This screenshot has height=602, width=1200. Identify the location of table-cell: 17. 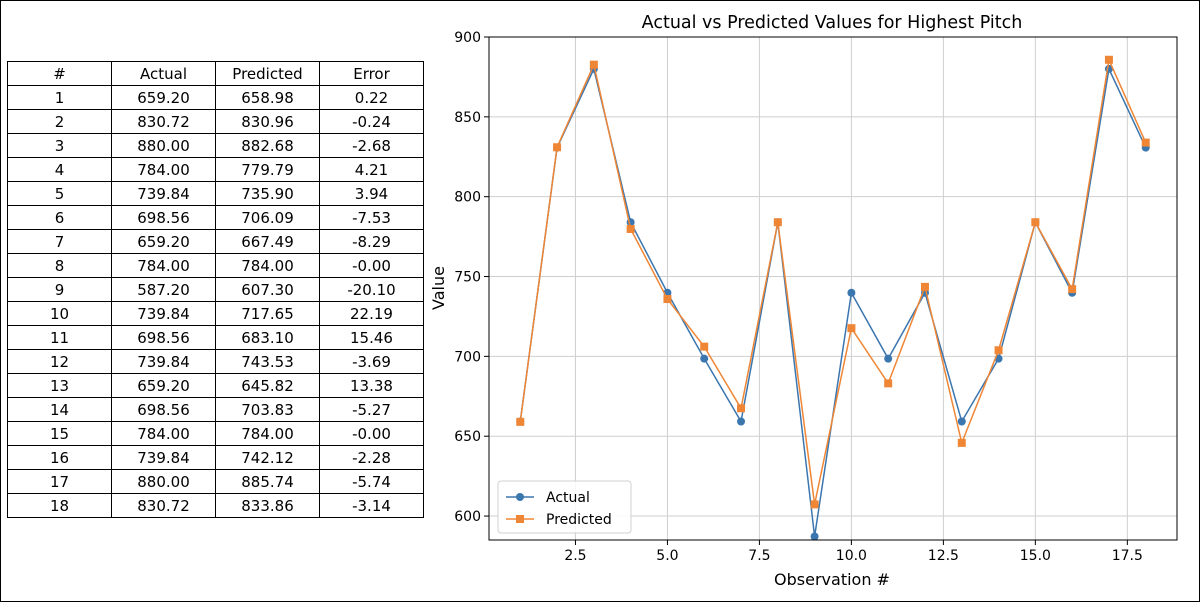
(59, 481).